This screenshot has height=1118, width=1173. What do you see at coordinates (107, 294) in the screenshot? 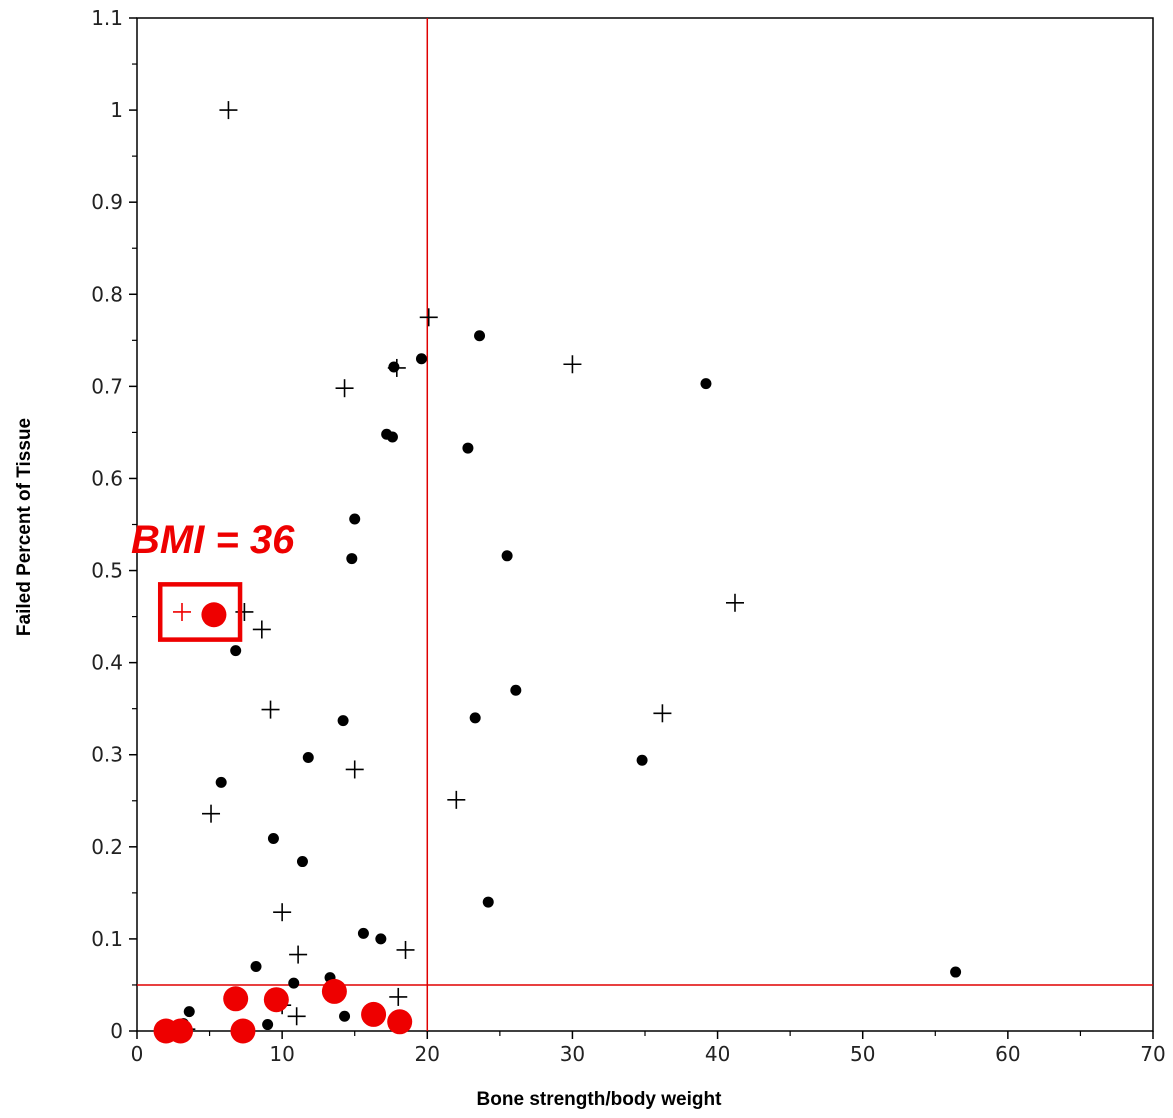
I see `y-tick-label: 0.8` at bounding box center [107, 294].